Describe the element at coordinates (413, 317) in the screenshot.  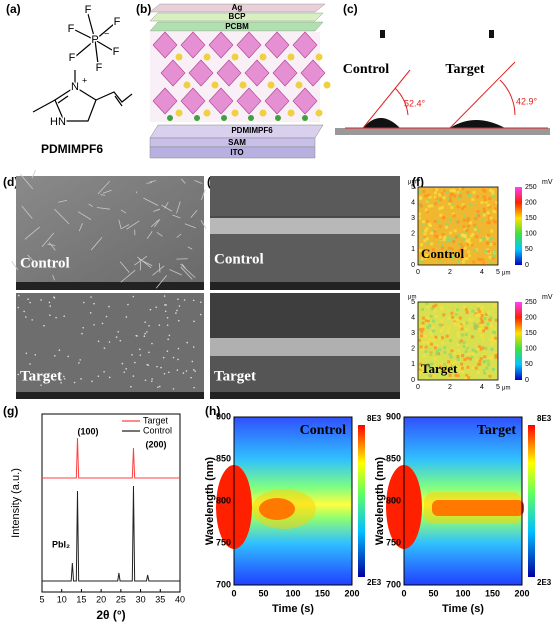
I see `y-tick-label: 4` at that location.